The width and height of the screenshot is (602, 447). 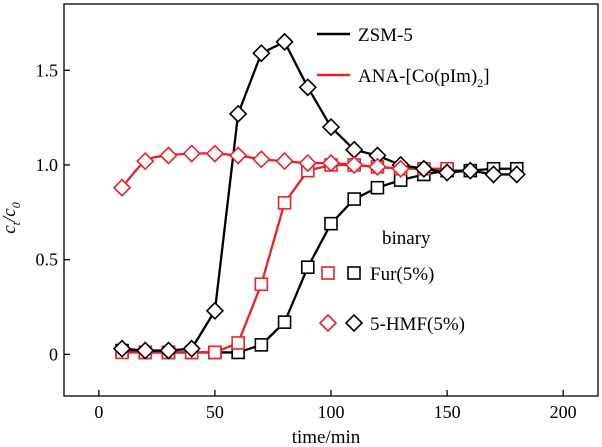 I want to click on legend-ana-suffix: ], so click(x=486, y=76).